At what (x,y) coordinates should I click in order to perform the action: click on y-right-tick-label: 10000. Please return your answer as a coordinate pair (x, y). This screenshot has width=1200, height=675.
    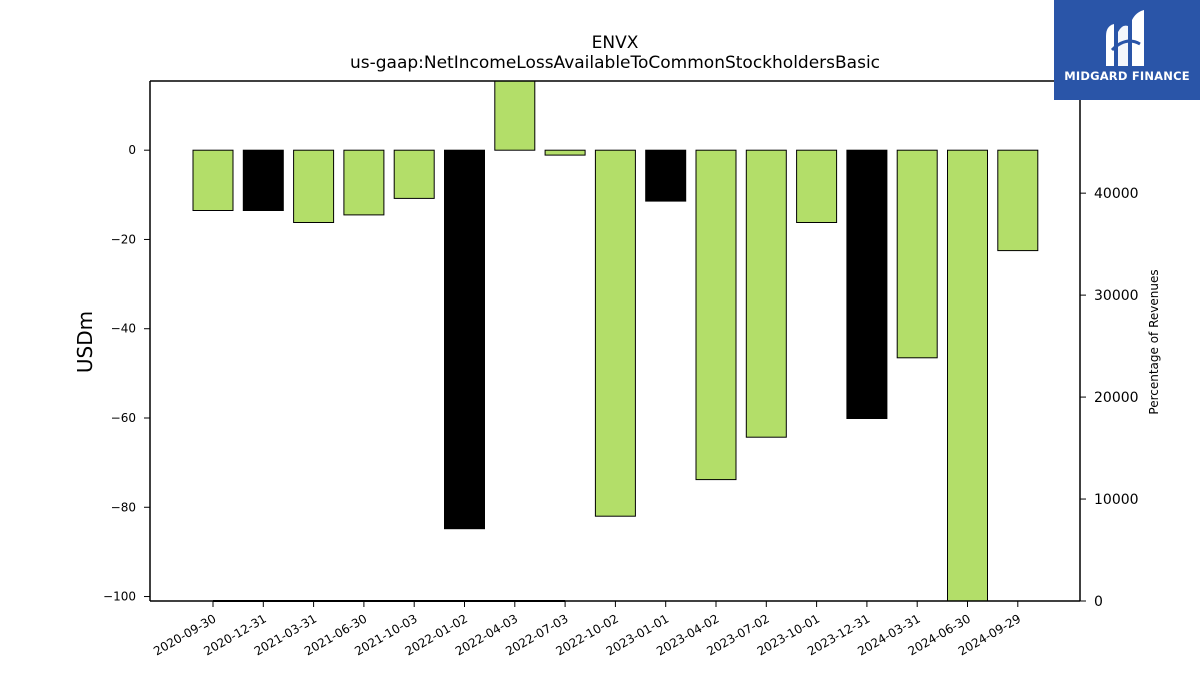
    Looking at the image, I should click on (1116, 500).